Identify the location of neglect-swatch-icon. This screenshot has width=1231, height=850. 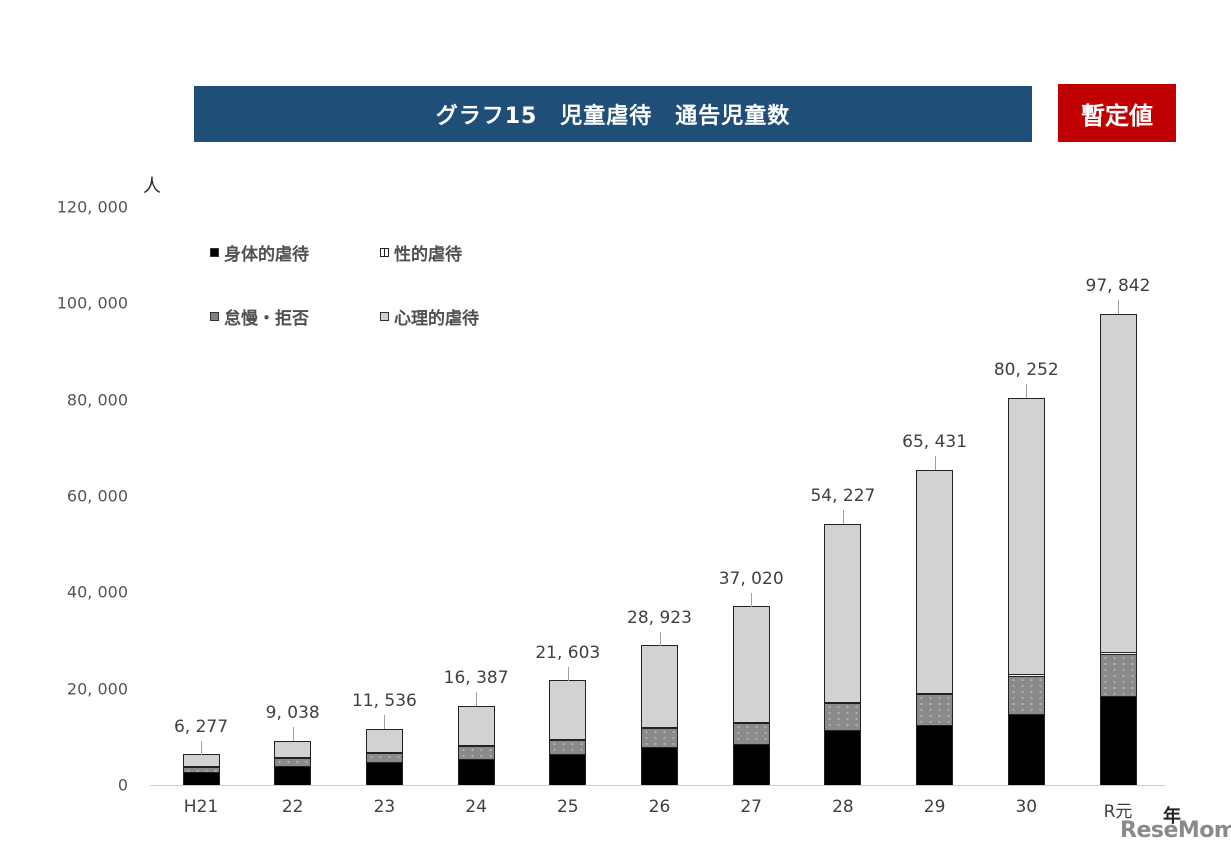
(214, 316).